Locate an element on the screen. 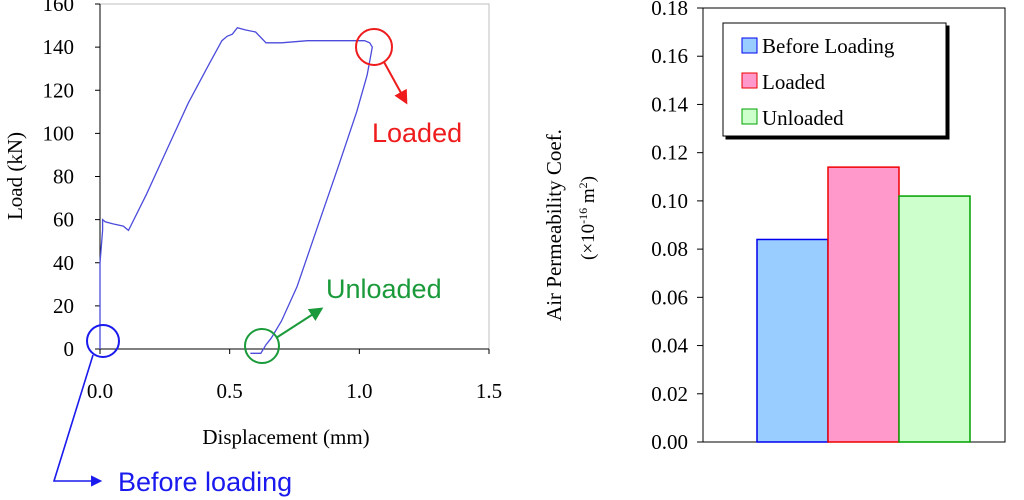  right-y-tick-label: 0.00 is located at coordinates (669, 442).